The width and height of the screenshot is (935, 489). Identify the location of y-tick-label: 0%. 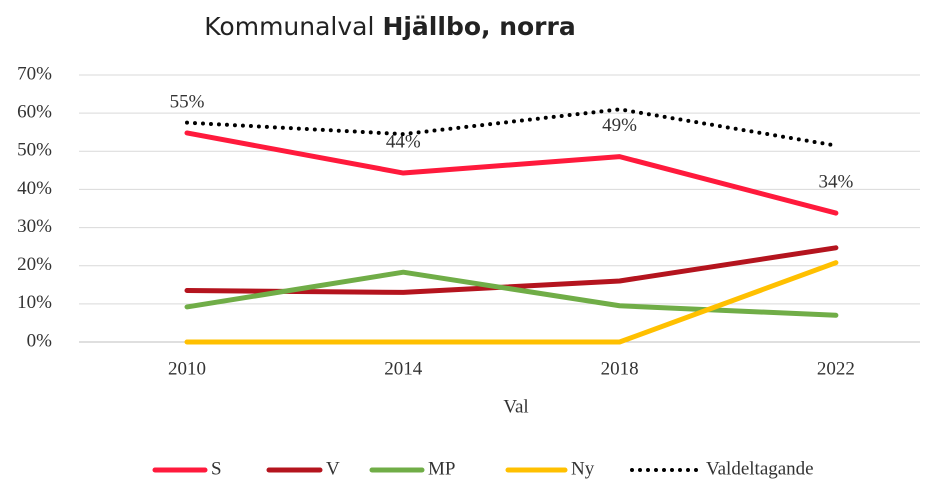
(40, 340).